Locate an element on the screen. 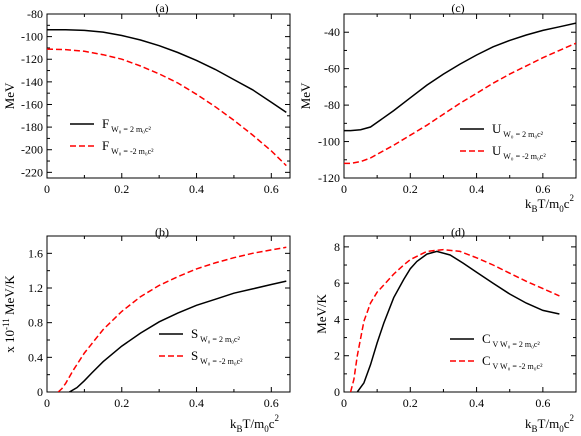 The image size is (581, 436). legend-label: U W₀ = -2 m₀c² is located at coordinates (519, 152).